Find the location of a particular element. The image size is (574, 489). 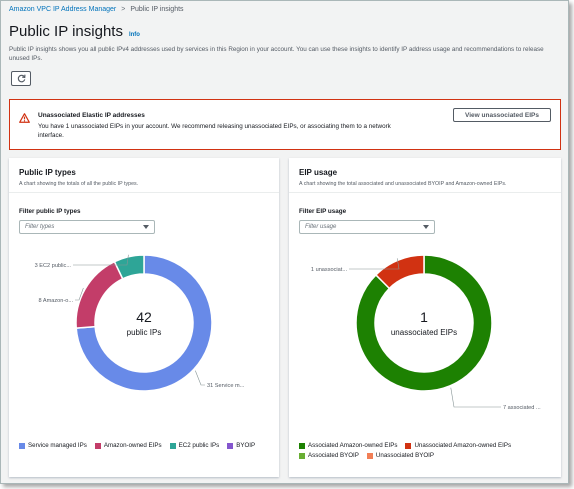

filter-placeholder: Filter types is located at coordinates (40, 227).